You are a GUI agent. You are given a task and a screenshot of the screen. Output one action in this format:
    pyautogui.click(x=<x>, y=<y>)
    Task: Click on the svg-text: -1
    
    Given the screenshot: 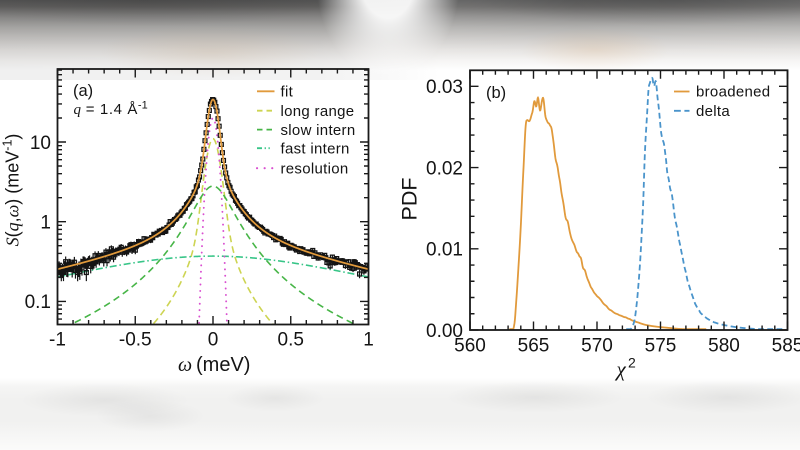 What is the action you would take?
    pyautogui.click(x=57, y=340)
    